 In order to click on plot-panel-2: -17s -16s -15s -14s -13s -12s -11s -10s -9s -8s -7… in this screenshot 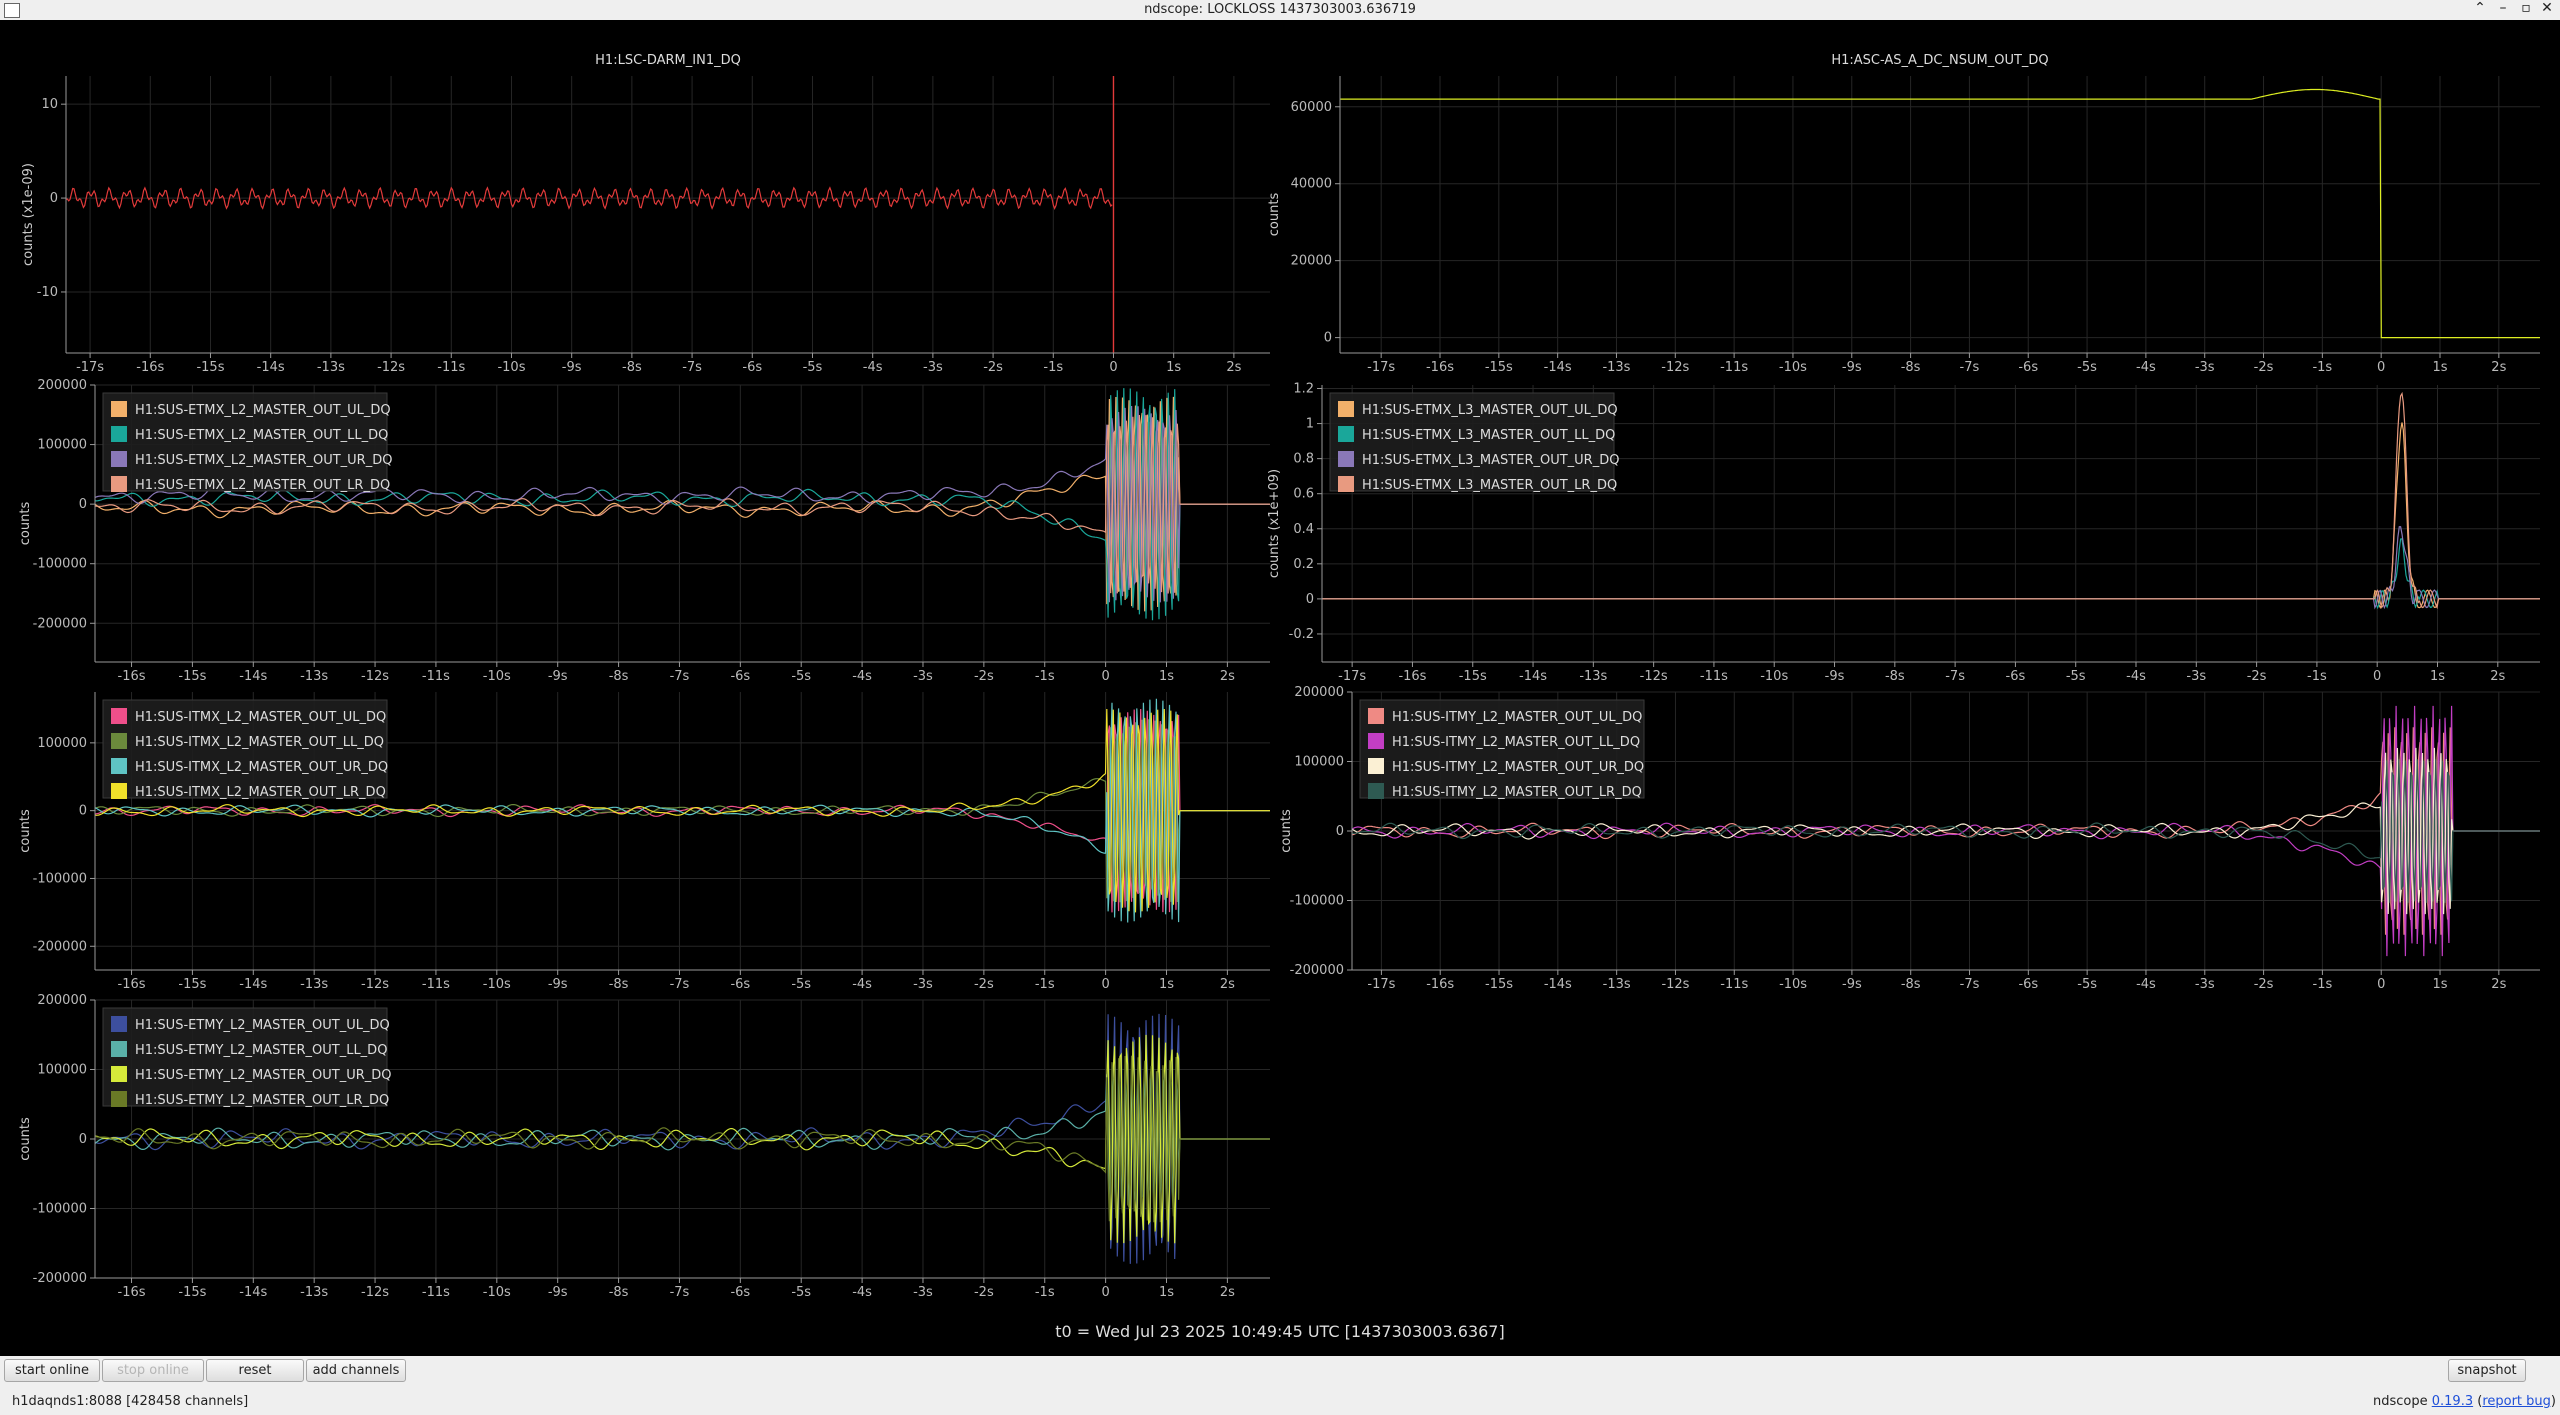, I will do `click(1903, 214)`.